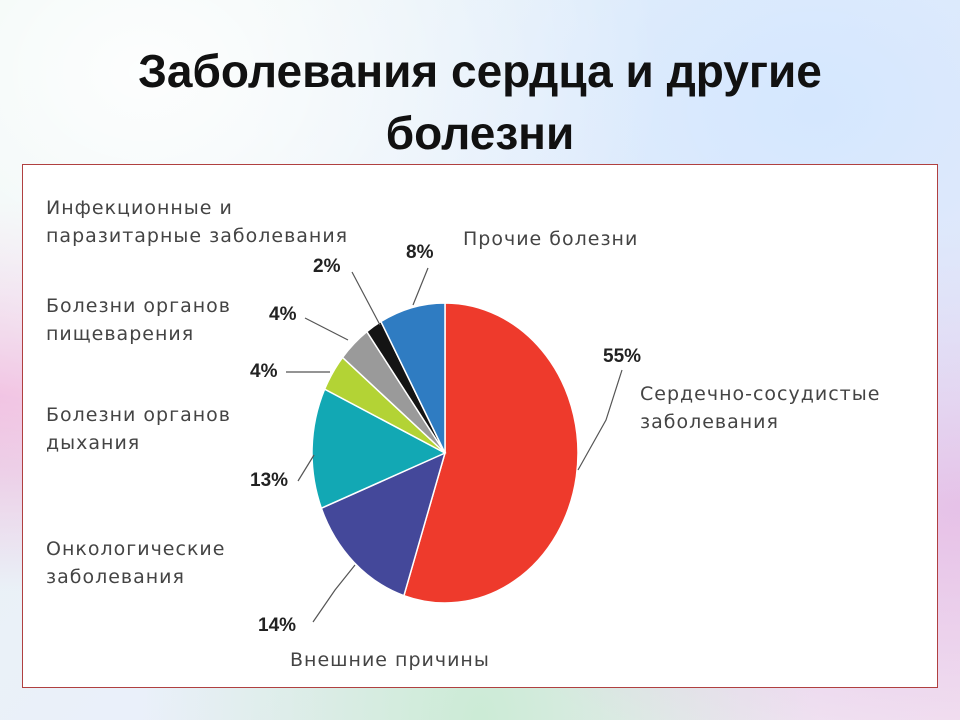  I want to click on slice-category-label: Онкологические заболевания, so click(135, 563).